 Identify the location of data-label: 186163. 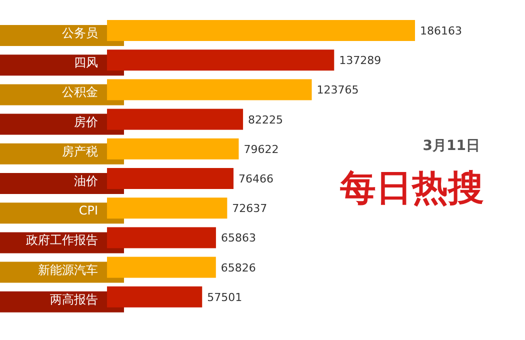
(441, 31).